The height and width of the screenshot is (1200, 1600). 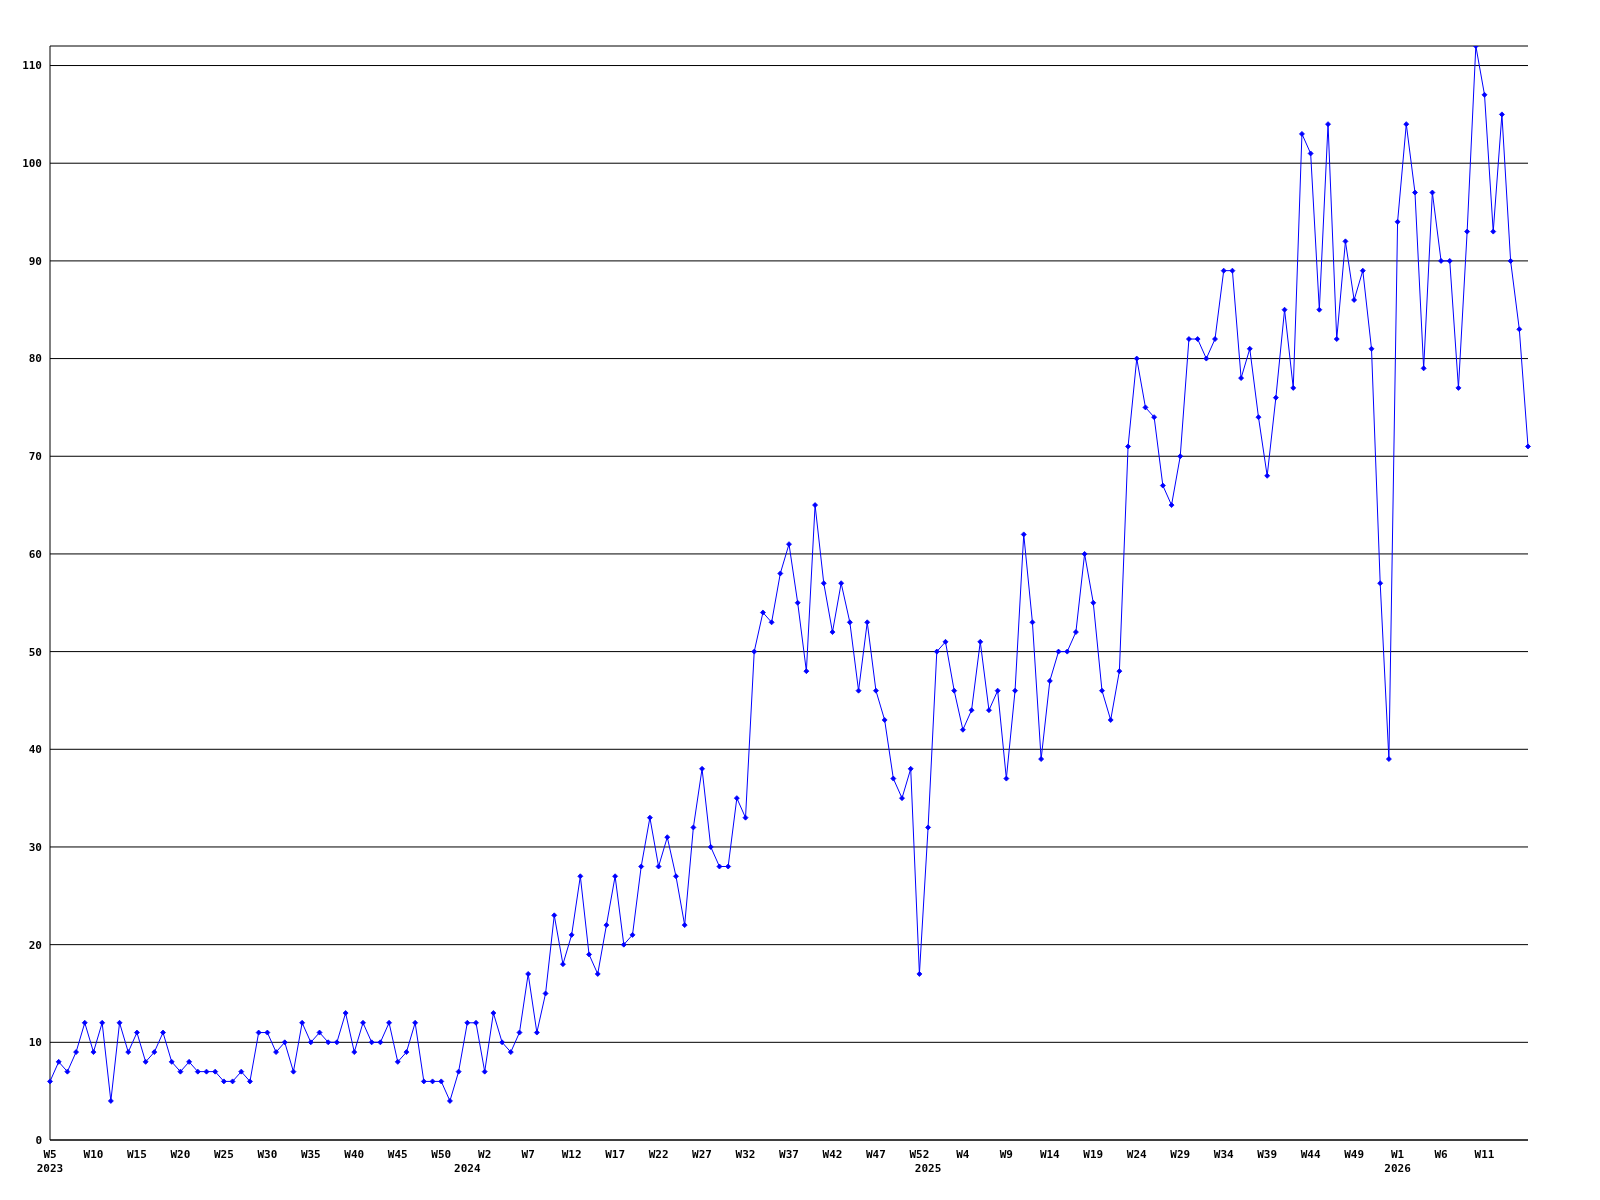 What do you see at coordinates (1398, 1161) in the screenshot?
I see `x-tick-label: W1 2026` at bounding box center [1398, 1161].